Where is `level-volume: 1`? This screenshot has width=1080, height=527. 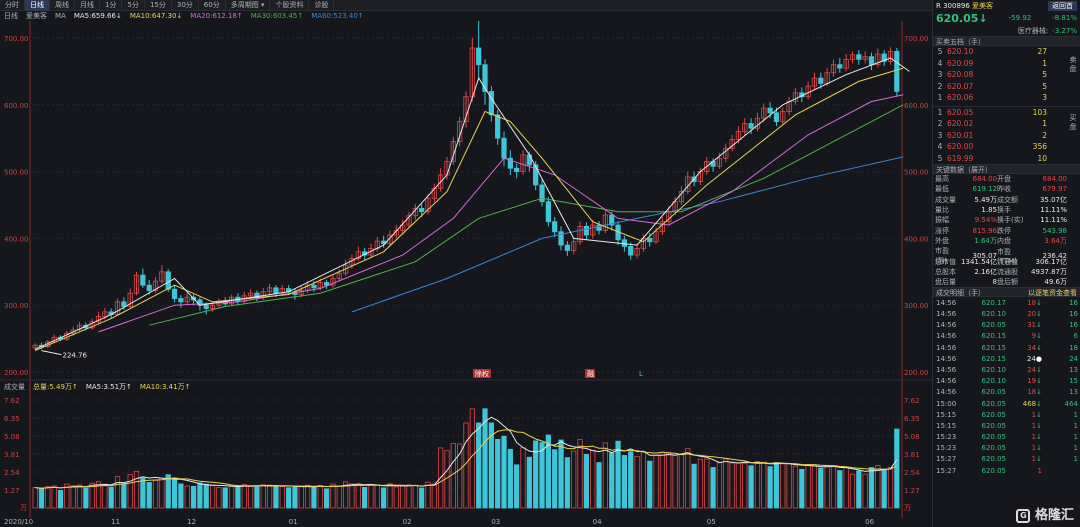 level-volume: 1 is located at coordinates (1044, 124).